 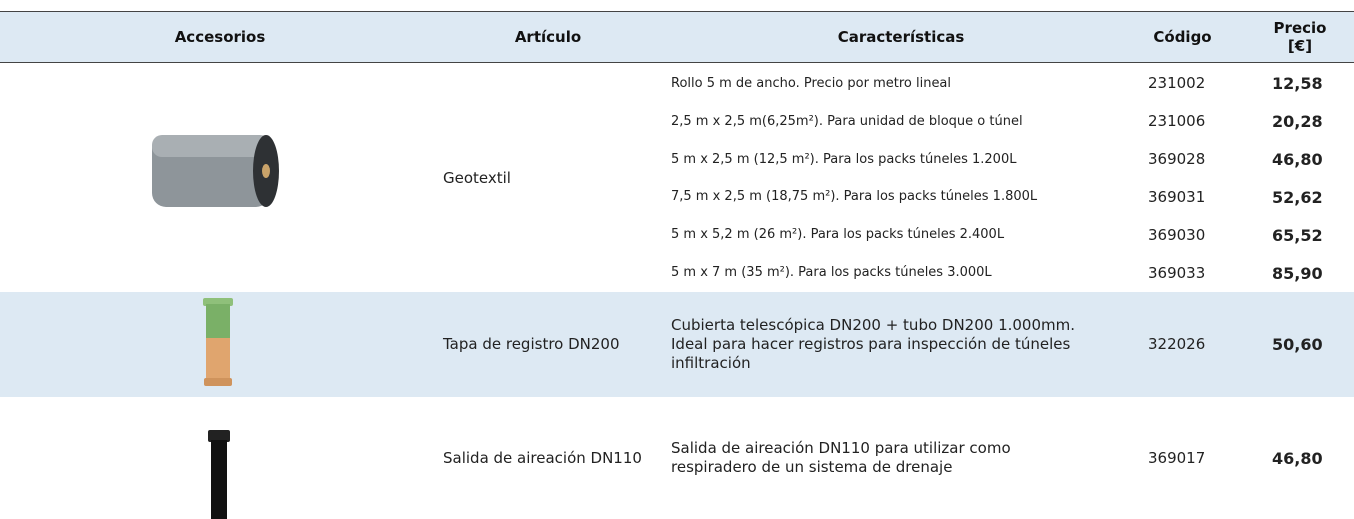 What do you see at coordinates (1177, 234) in the screenshot?
I see `code: 369030` at bounding box center [1177, 234].